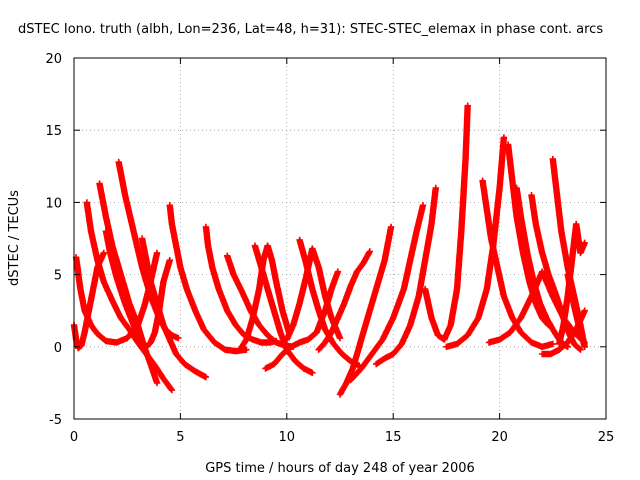 Image resolution: width=640 pixels, height=480 pixels. I want to click on y-tick-label: -5, so click(55, 420).